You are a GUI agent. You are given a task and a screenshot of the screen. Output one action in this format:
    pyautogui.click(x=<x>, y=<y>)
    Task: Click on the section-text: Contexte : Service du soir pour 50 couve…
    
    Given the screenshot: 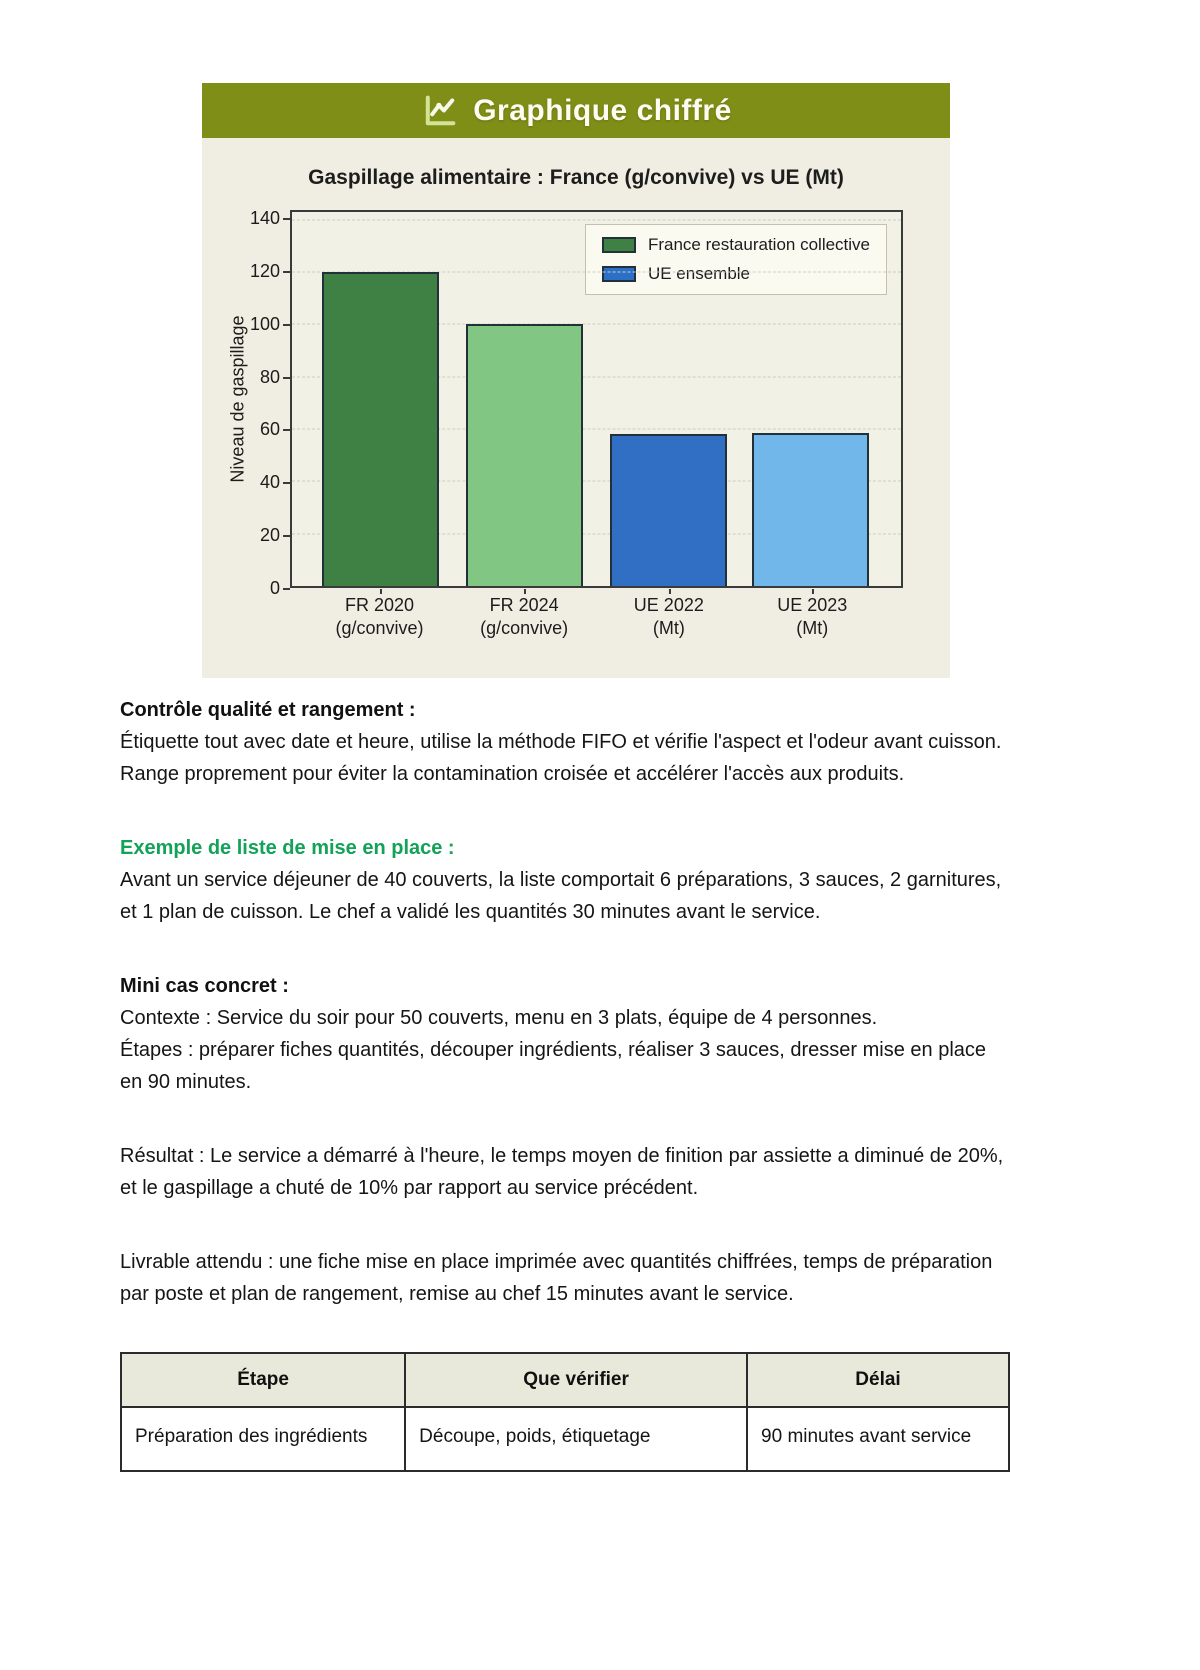 What is the action you would take?
    pyautogui.click(x=499, y=1018)
    